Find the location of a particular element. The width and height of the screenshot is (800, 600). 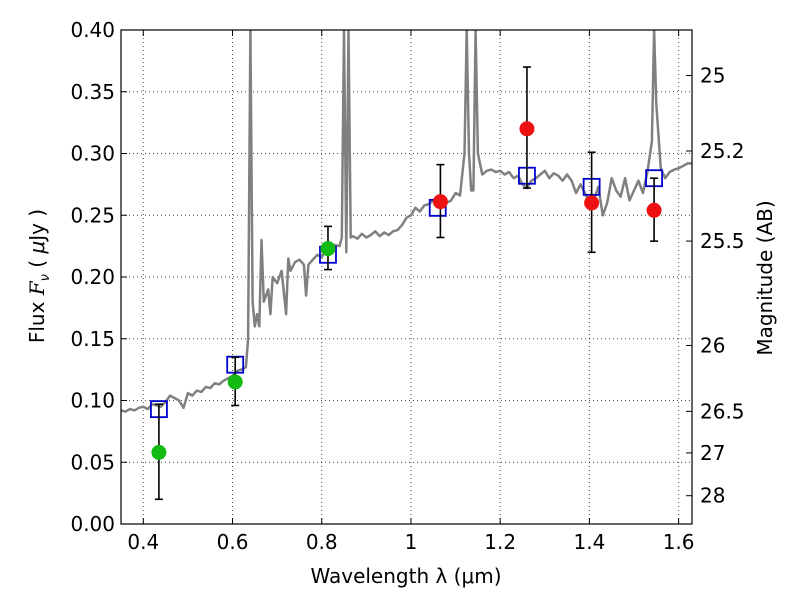

y2-tick-label: 25.5 is located at coordinates (722, 241).